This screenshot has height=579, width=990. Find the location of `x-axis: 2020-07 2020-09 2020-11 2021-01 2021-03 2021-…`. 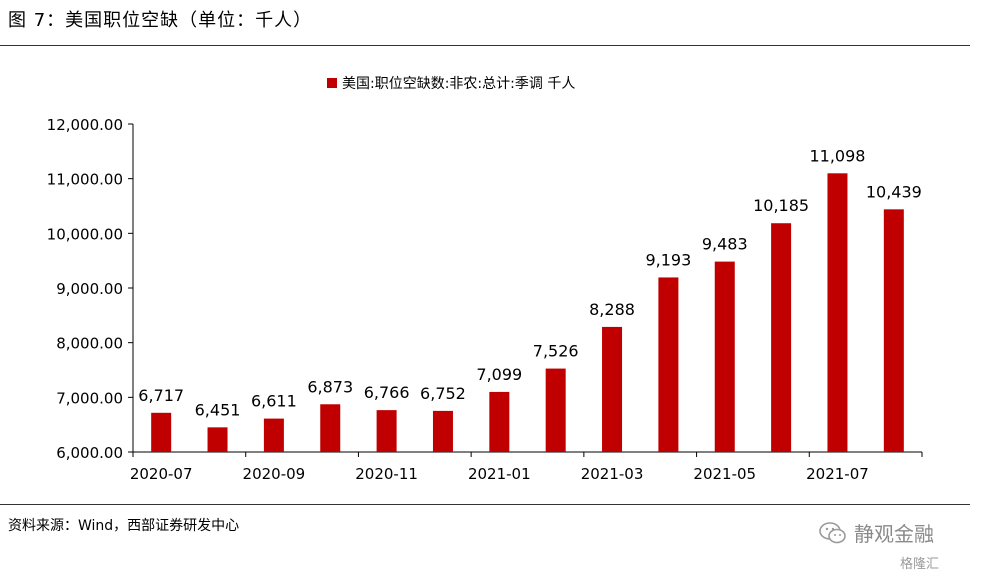

x-axis: 2020-07 2020-09 2020-11 2021-01 2021-03 2021-… is located at coordinates (526, 467).